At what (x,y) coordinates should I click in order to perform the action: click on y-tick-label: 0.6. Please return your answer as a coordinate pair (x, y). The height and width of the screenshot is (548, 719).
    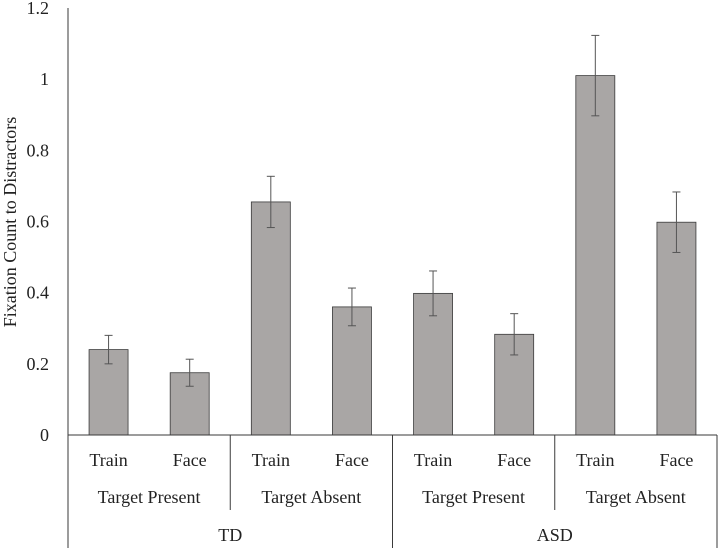
    Looking at the image, I should click on (38, 222).